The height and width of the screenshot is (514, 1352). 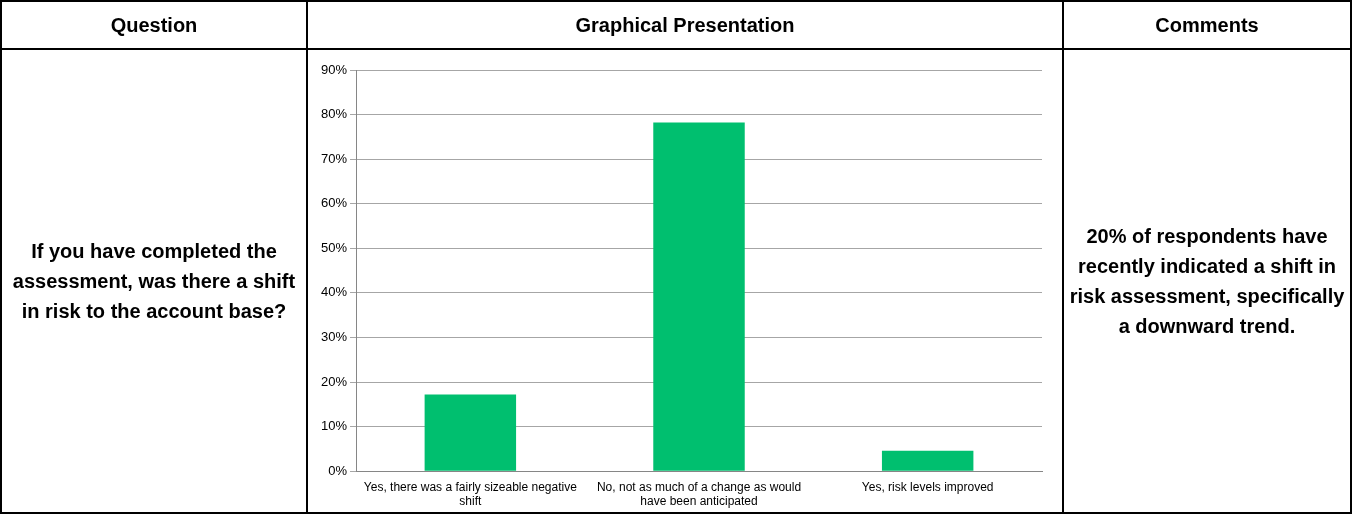 What do you see at coordinates (685, 25) in the screenshot?
I see `text: Graphical Presentation` at bounding box center [685, 25].